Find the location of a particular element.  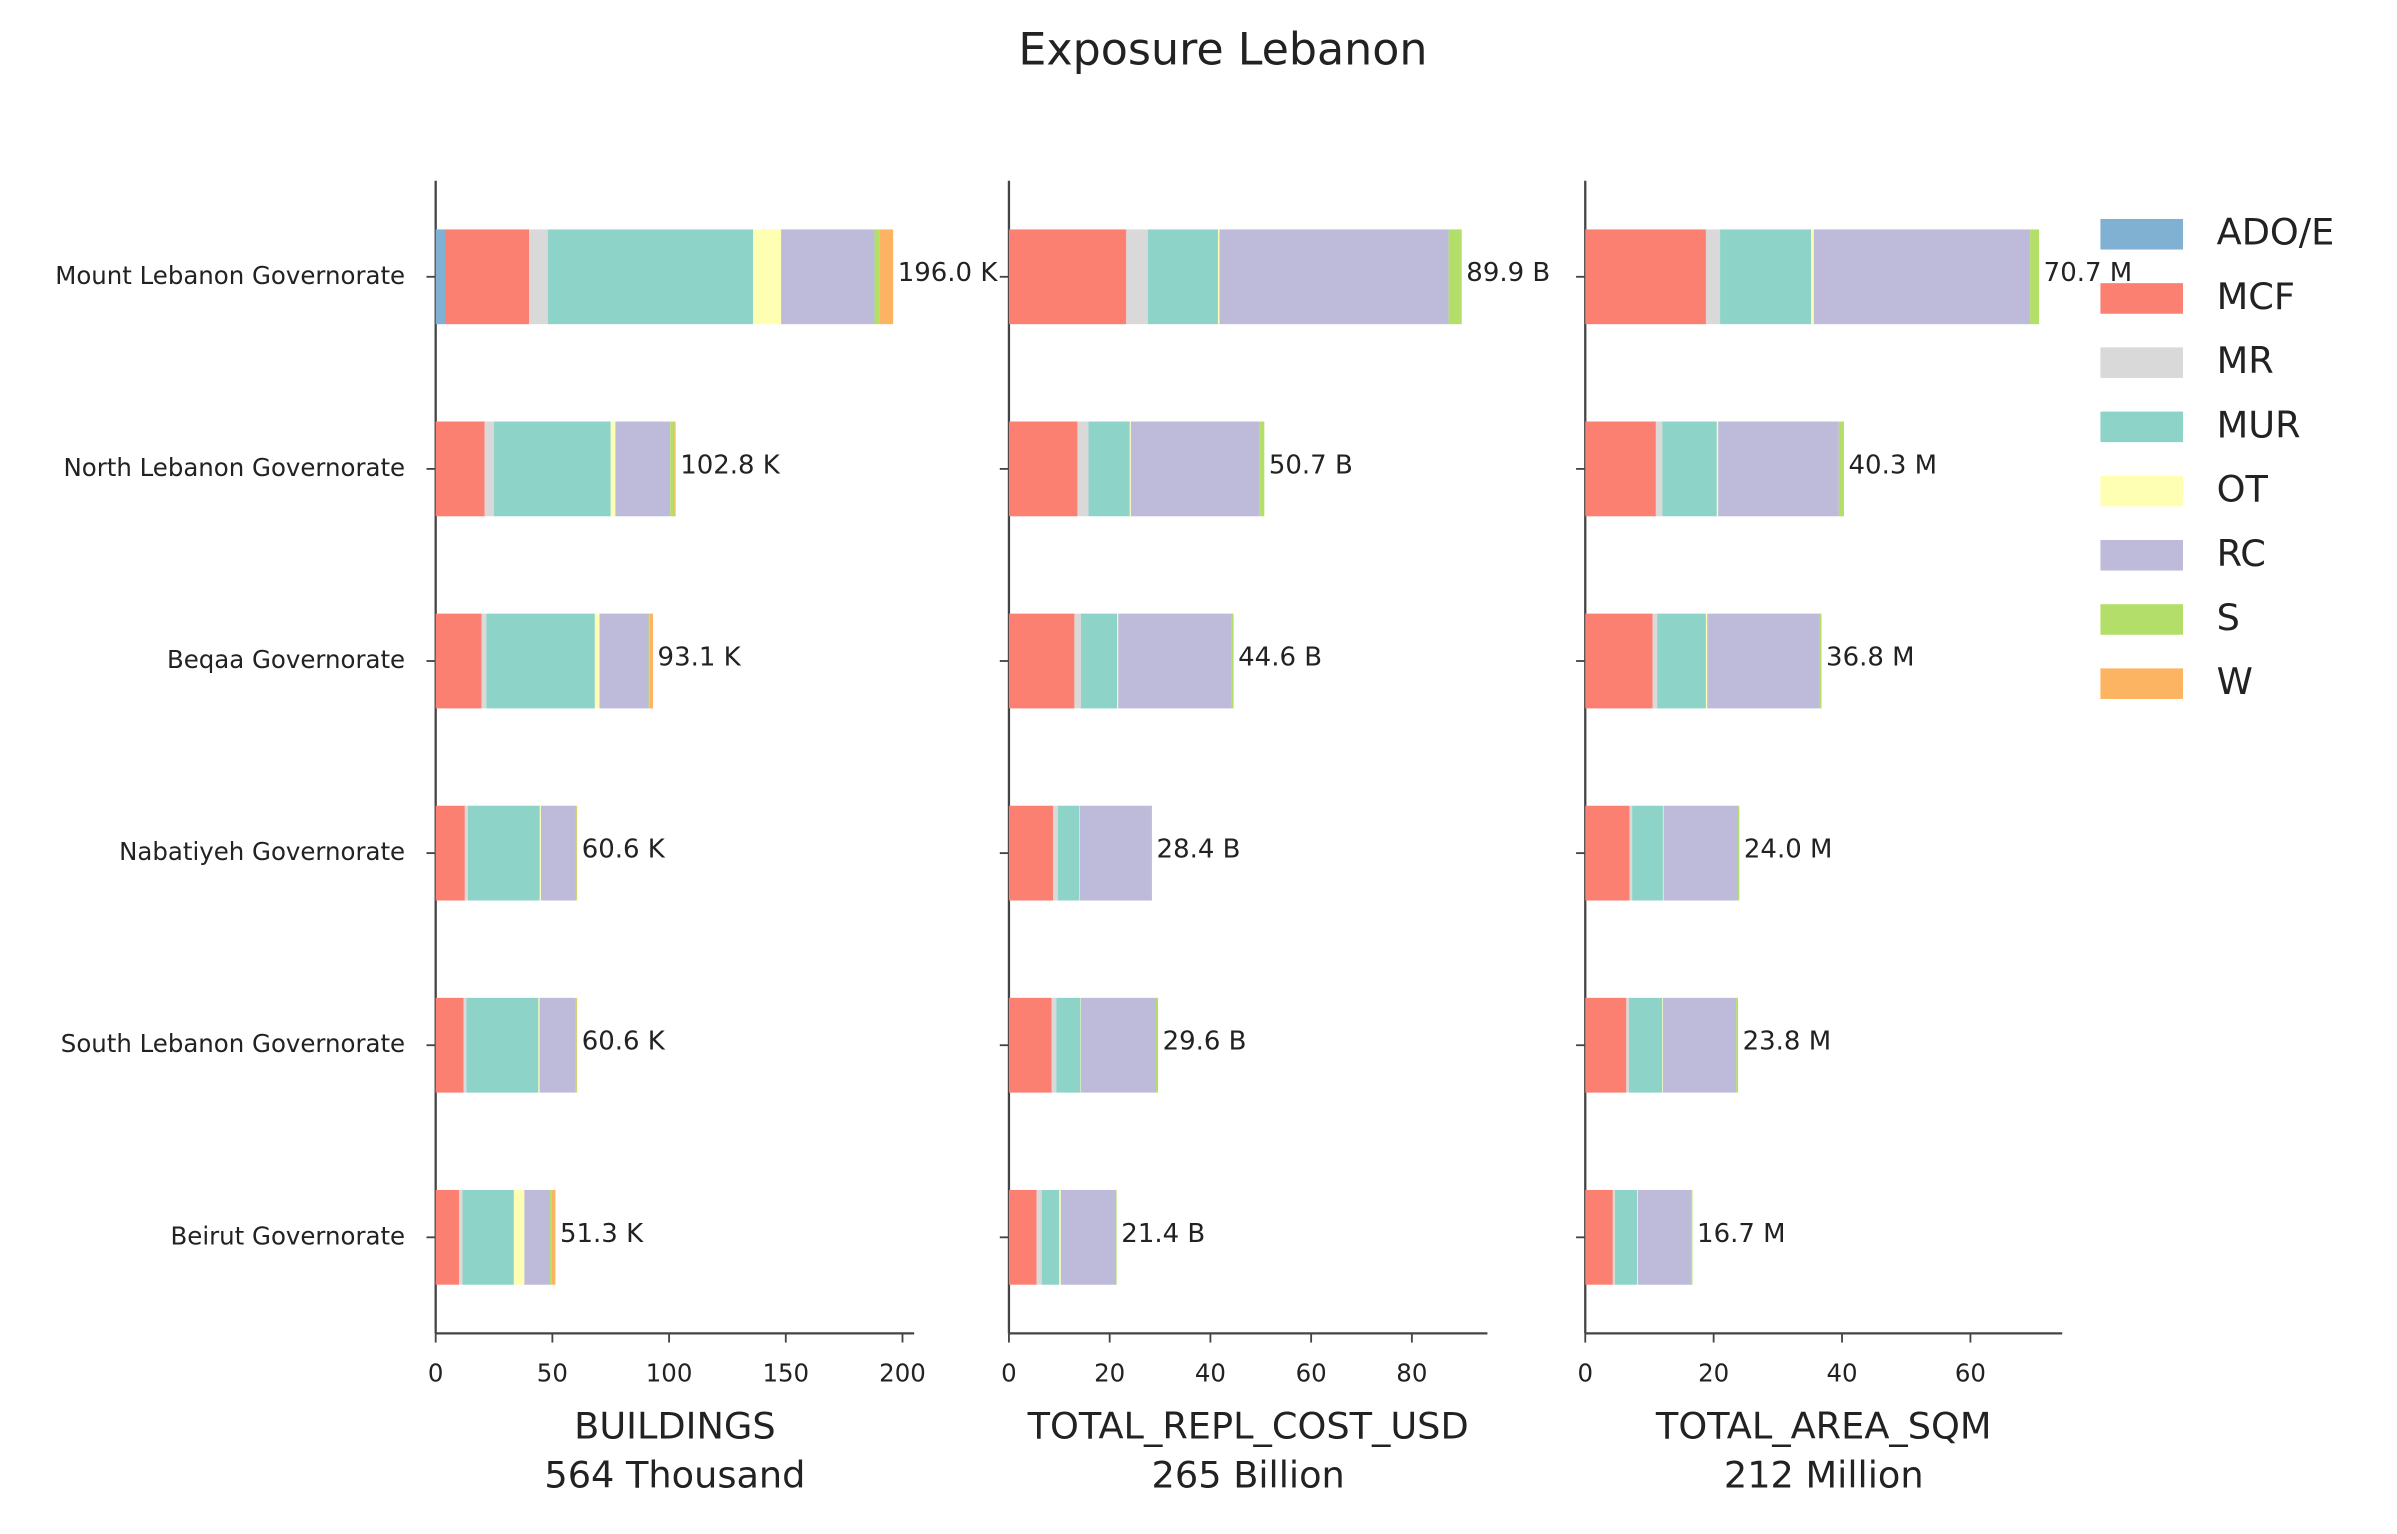

x-axis-subtitle: 564 Thousand is located at coordinates (674, 1475).